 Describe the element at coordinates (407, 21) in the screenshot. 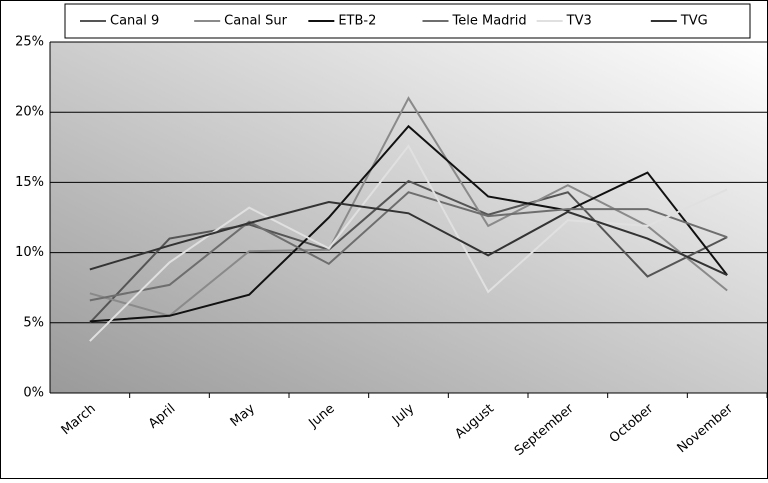

I see `legend-box` at that location.